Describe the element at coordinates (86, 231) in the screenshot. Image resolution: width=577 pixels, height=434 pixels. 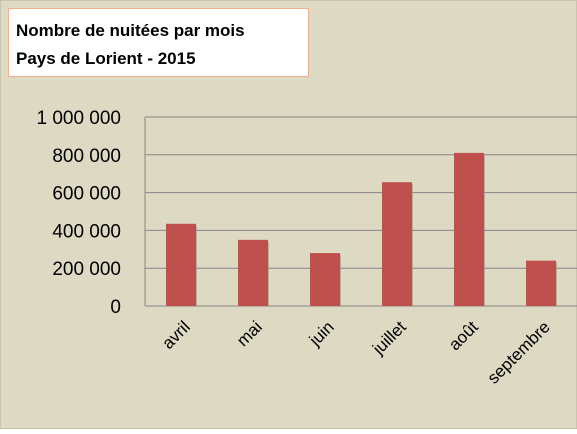
I see `y-tick-label: 400 000` at that location.